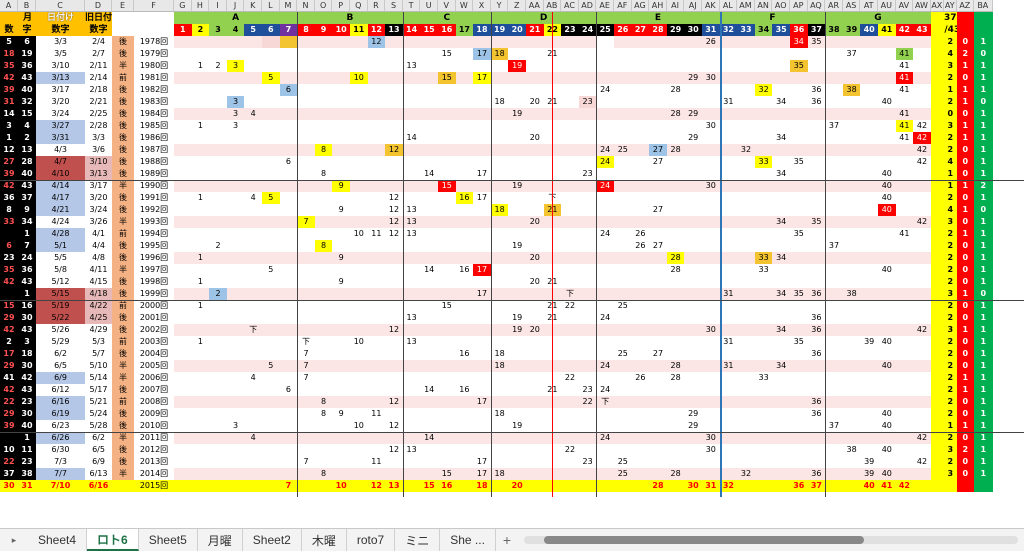 The image size is (1024, 551). I want to click on row-date: 3/5, so click(60, 54).